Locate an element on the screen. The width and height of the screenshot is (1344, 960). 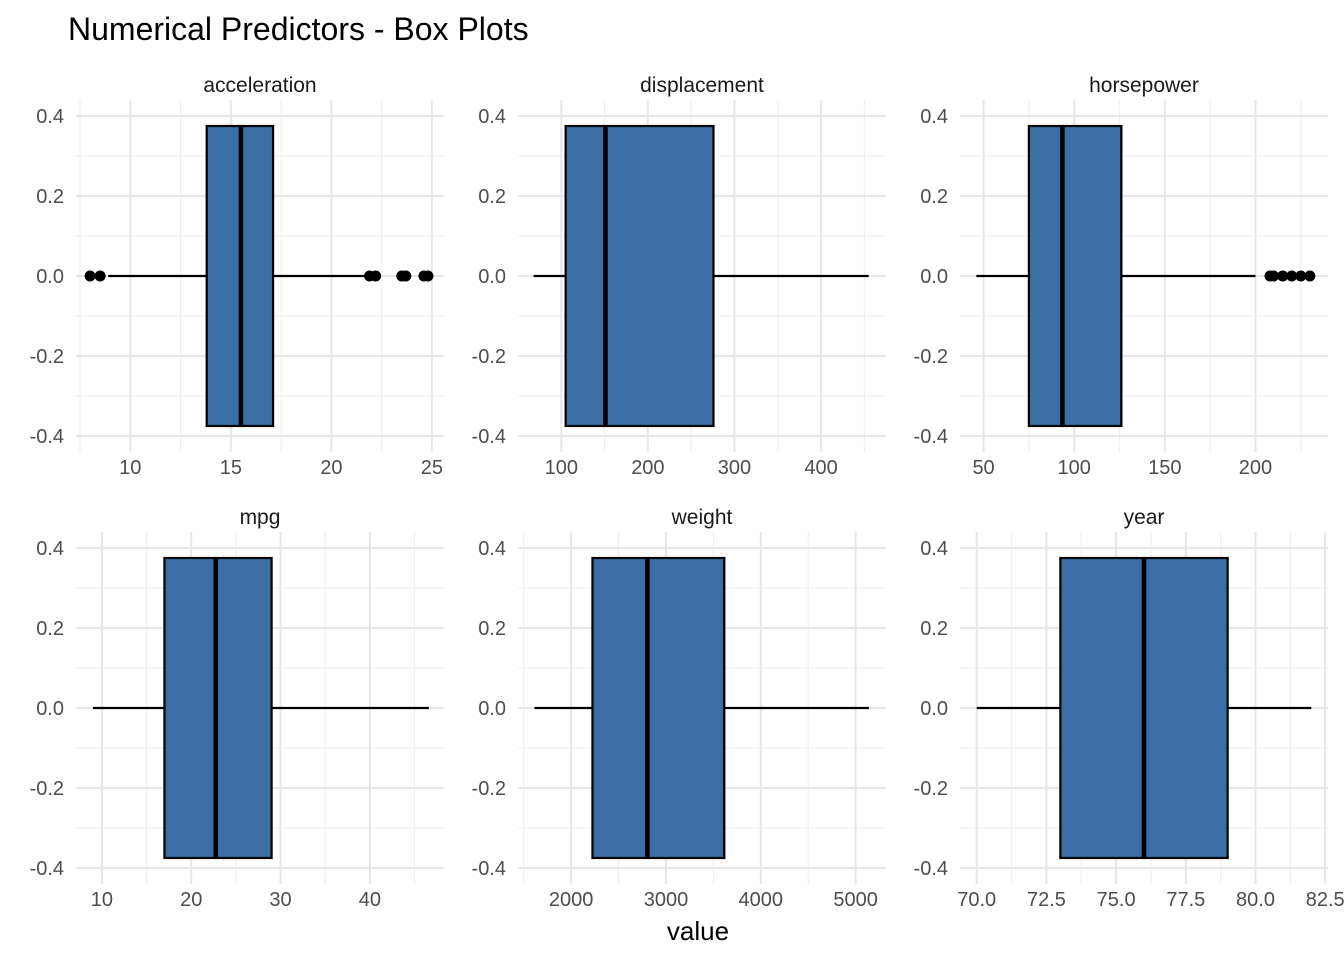
x-tick-label: 40 is located at coordinates (370, 900).